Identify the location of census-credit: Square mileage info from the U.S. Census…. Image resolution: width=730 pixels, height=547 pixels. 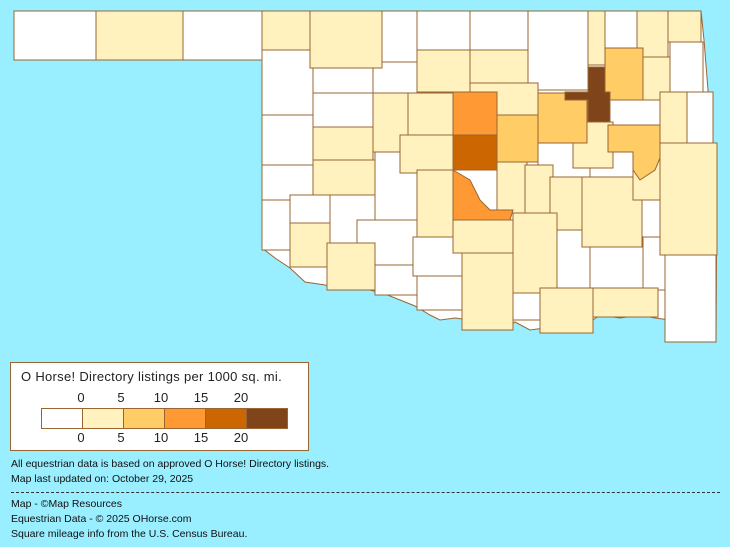
(129, 534).